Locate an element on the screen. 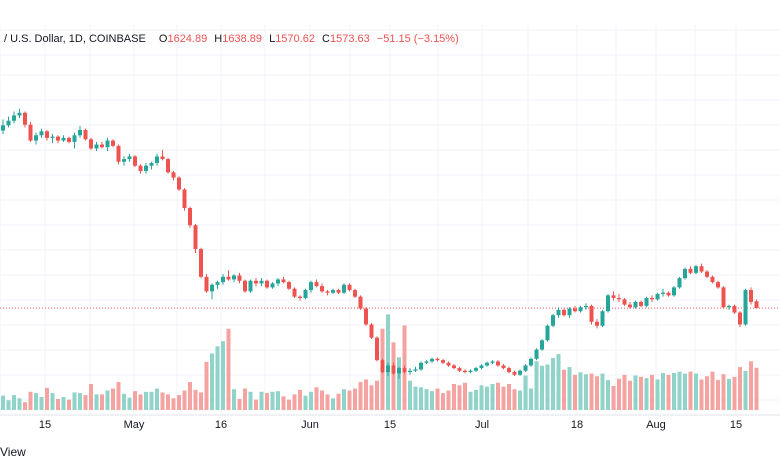  footer-view-label: View is located at coordinates (13, 452).